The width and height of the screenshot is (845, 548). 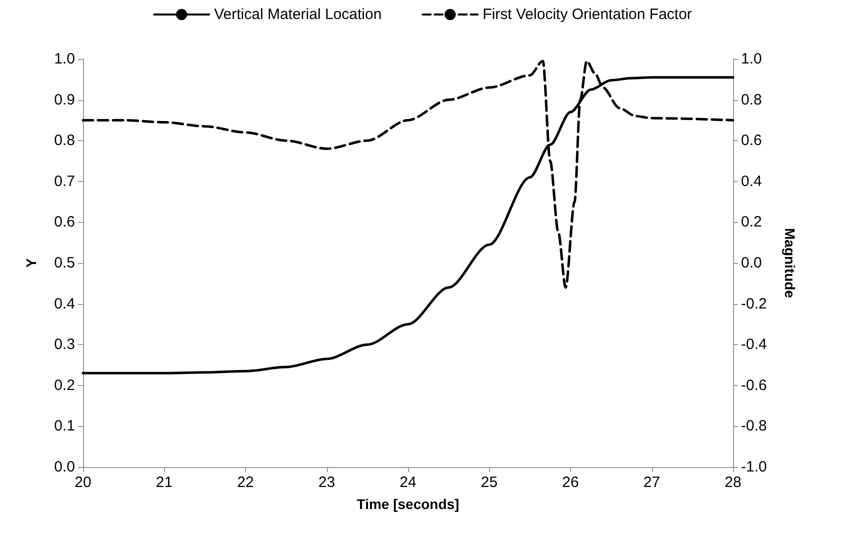 I want to click on legend-label: Vertical Material Location, so click(x=298, y=14).